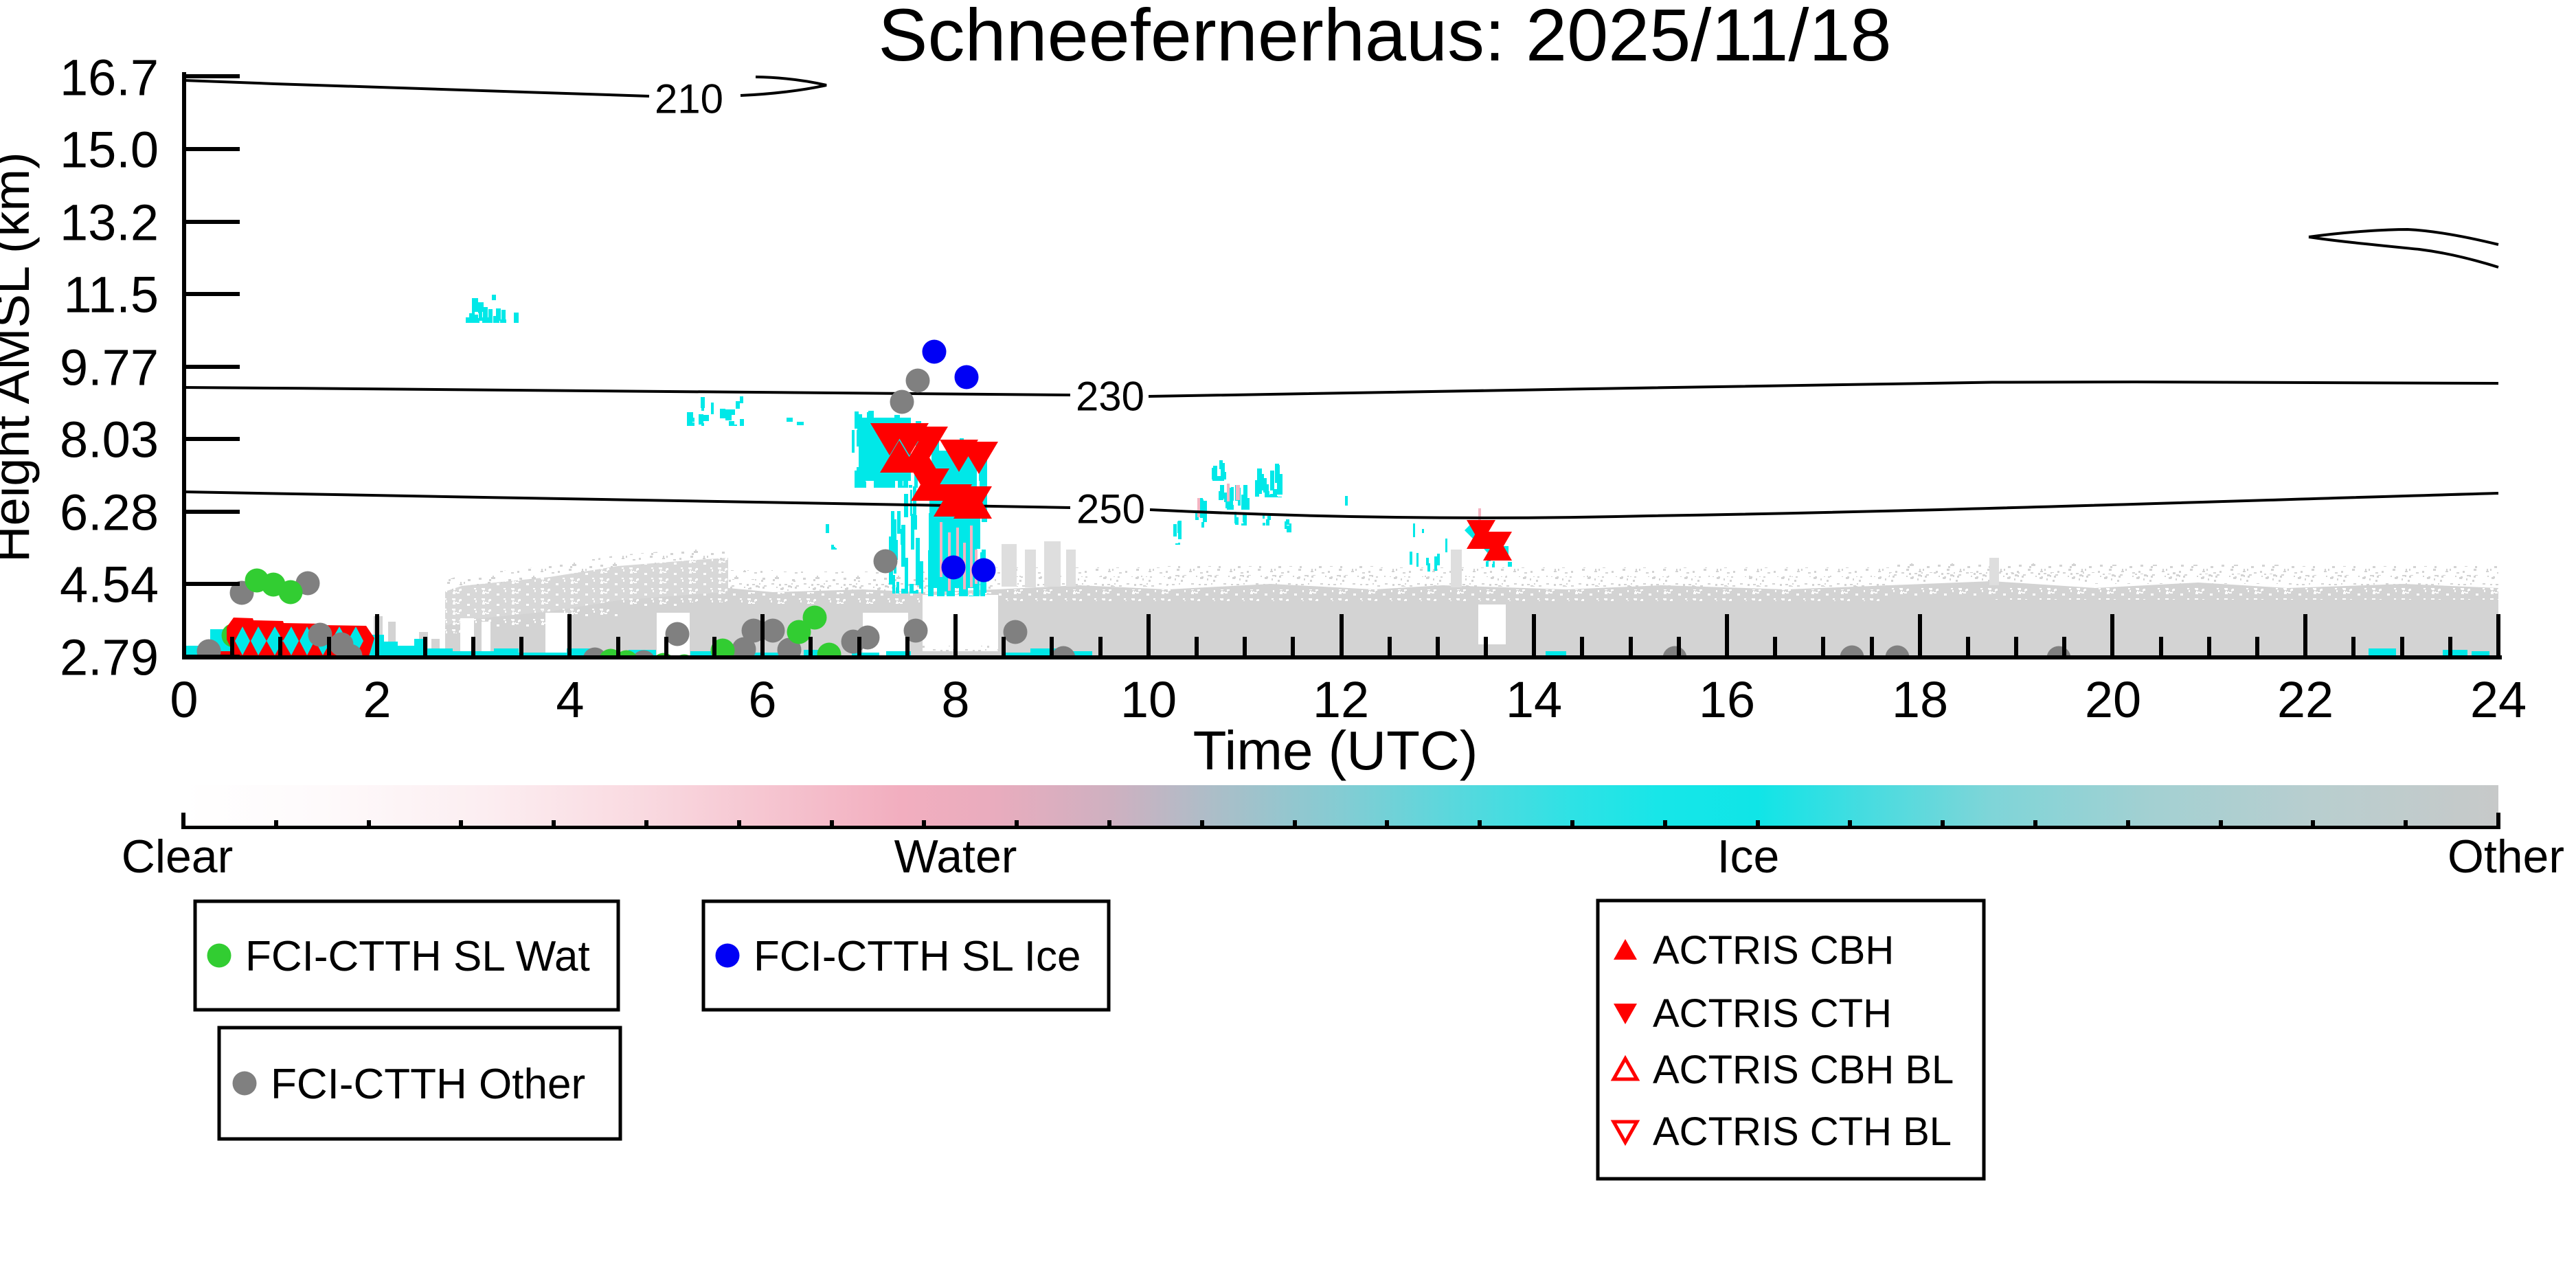  I want to click on svg-text: 4.54, so click(109, 584).